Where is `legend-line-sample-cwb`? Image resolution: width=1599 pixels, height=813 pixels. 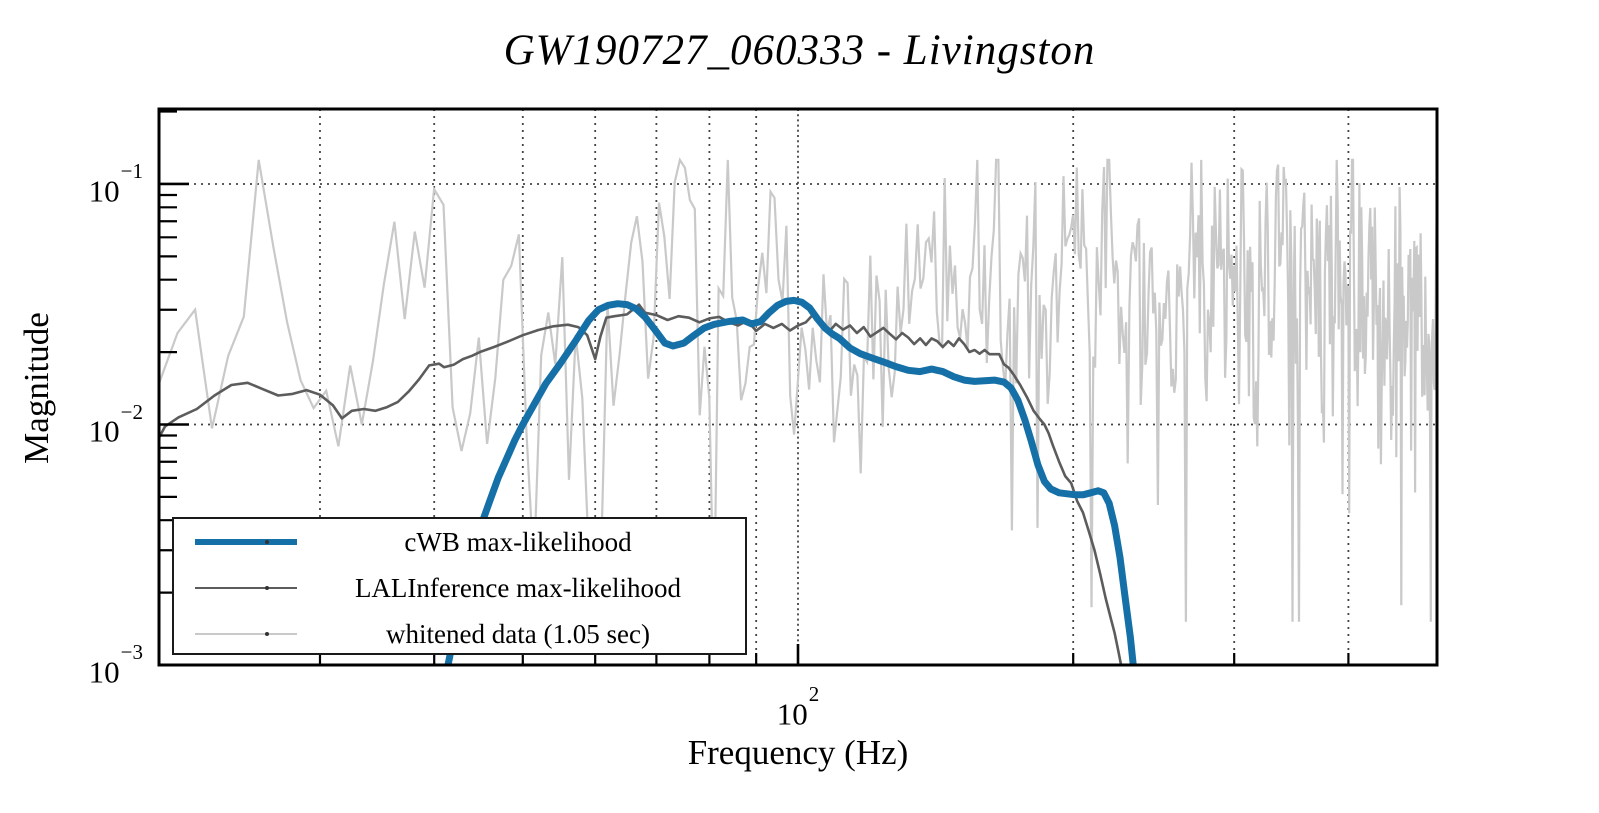 legend-line-sample-cwb is located at coordinates (246, 542).